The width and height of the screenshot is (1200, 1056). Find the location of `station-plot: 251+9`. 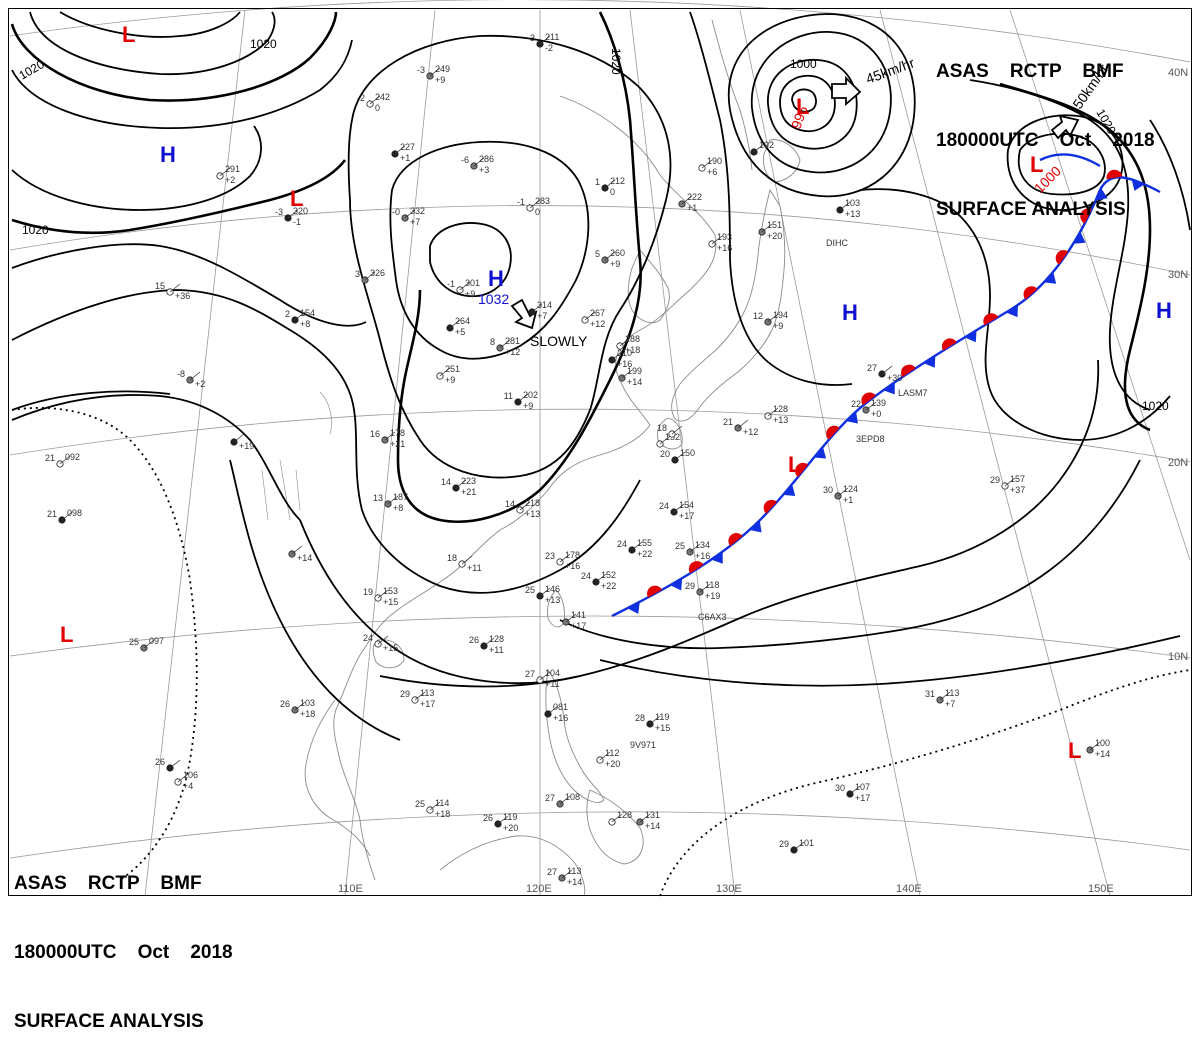

station-plot: 251+9 is located at coordinates (448, 374).